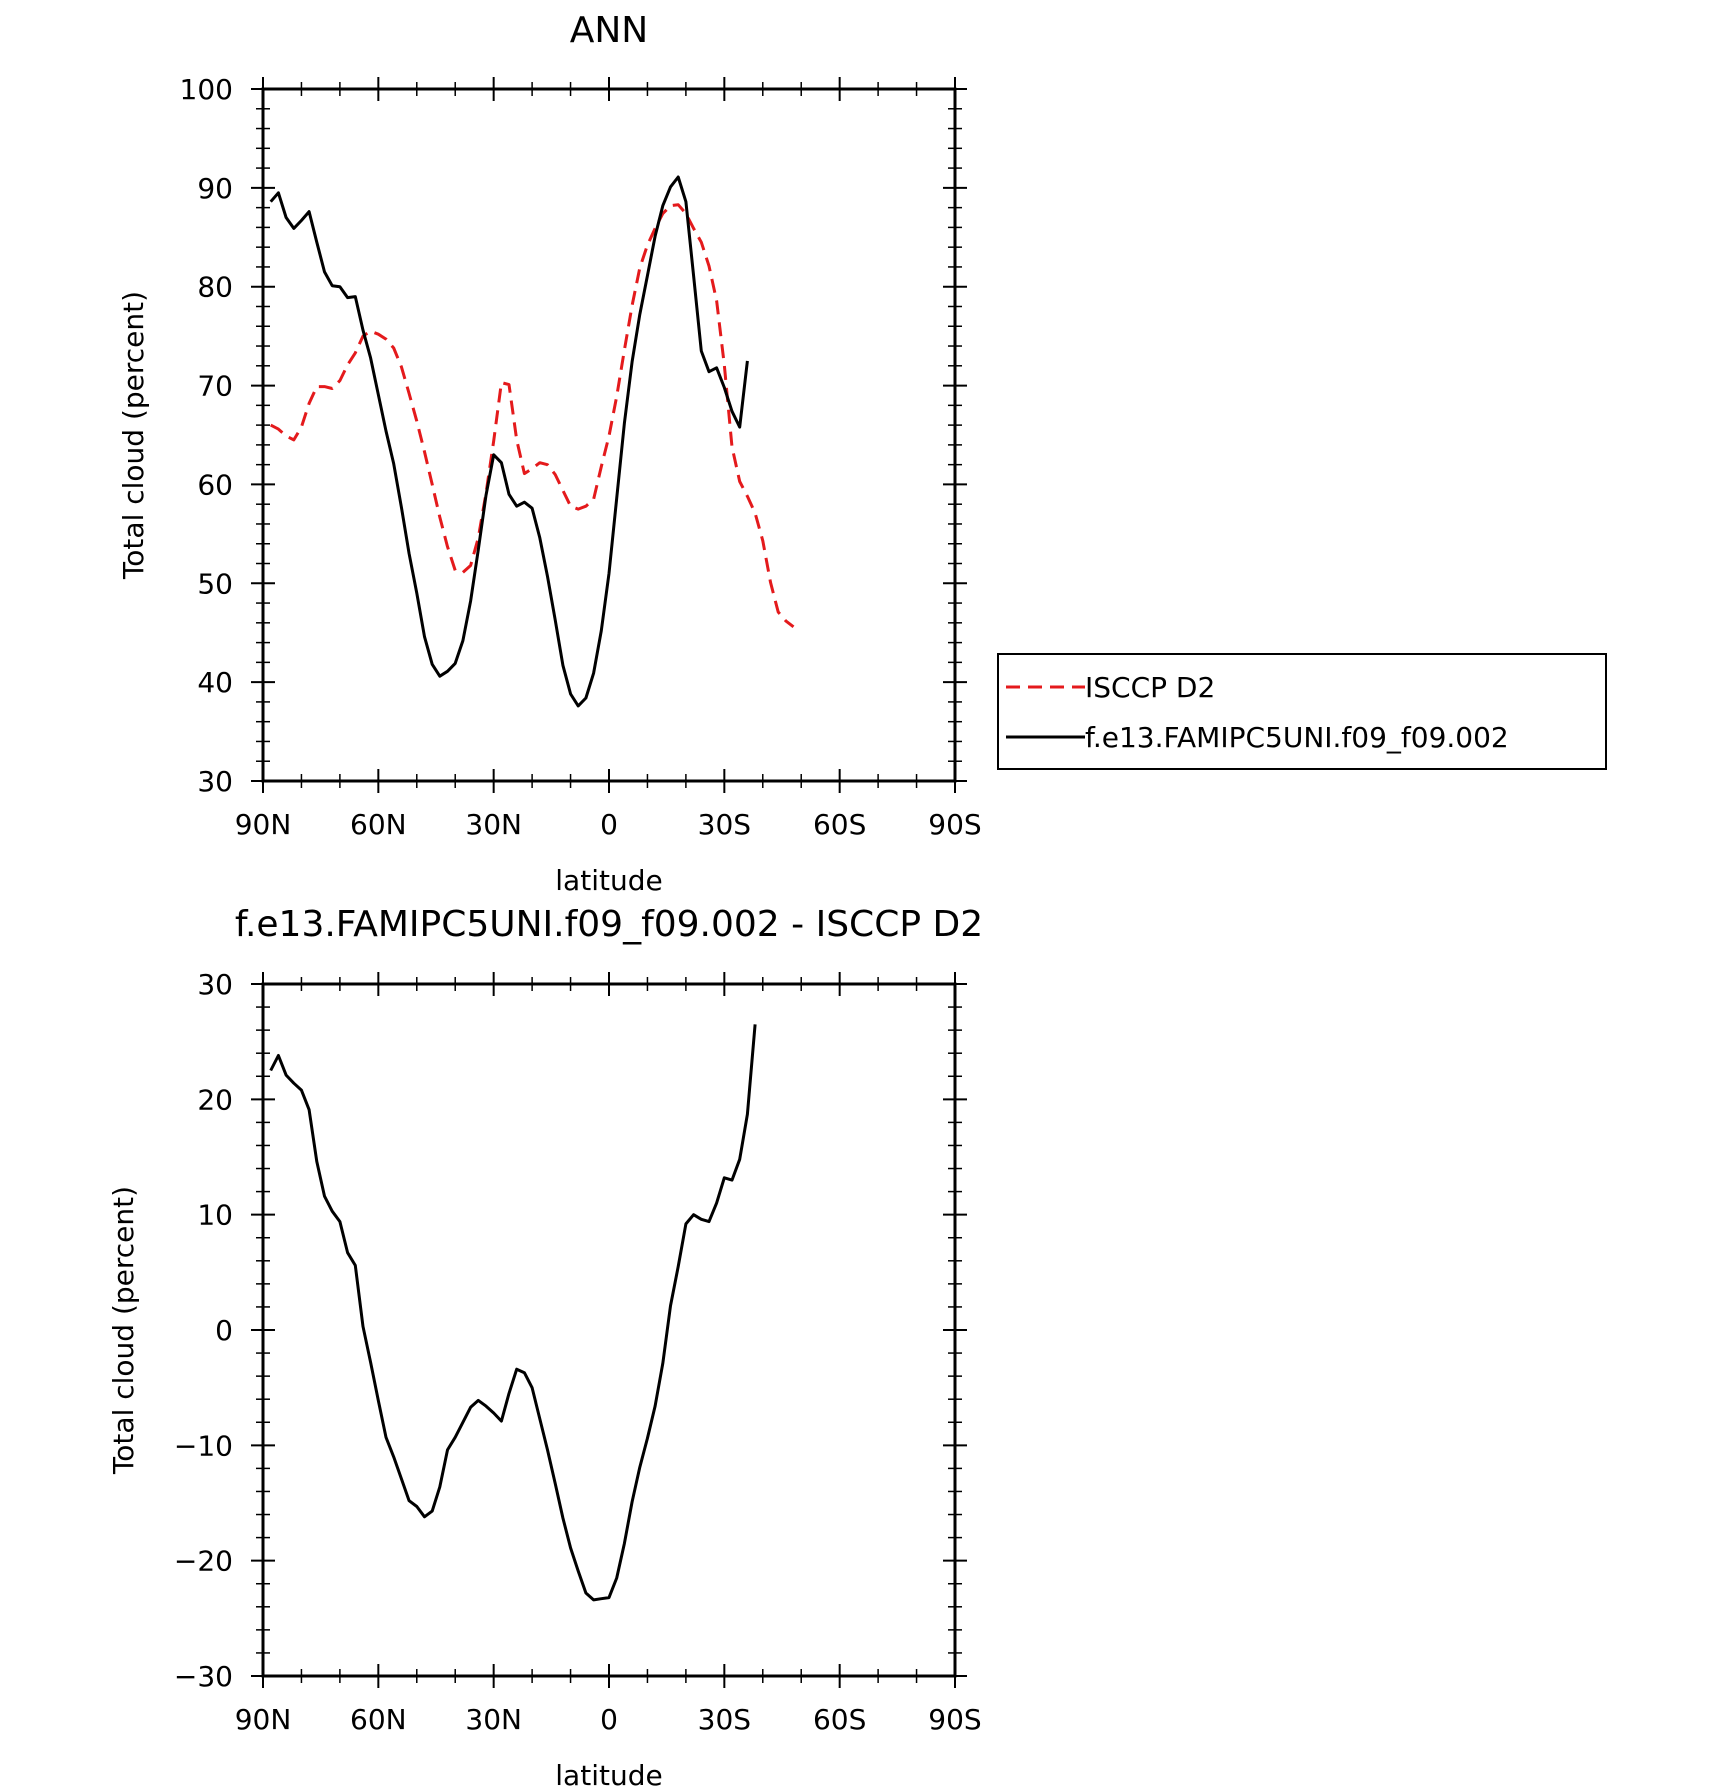 Image resolution: width=1710 pixels, height=1789 pixels. What do you see at coordinates (215, 484) in the screenshot?
I see `y-tick-label: 60` at bounding box center [215, 484].